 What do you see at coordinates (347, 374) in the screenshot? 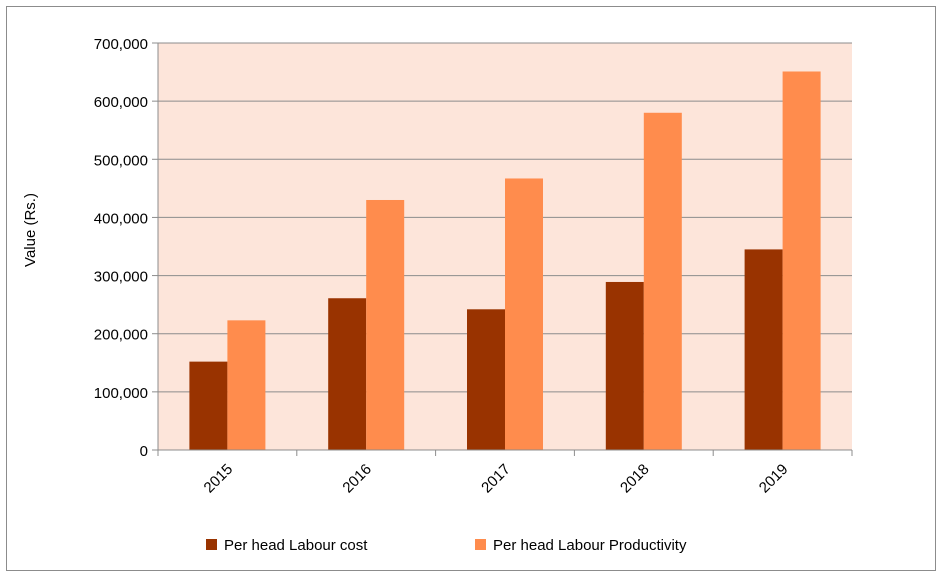
I see `bar-labour-cost-2016` at bounding box center [347, 374].